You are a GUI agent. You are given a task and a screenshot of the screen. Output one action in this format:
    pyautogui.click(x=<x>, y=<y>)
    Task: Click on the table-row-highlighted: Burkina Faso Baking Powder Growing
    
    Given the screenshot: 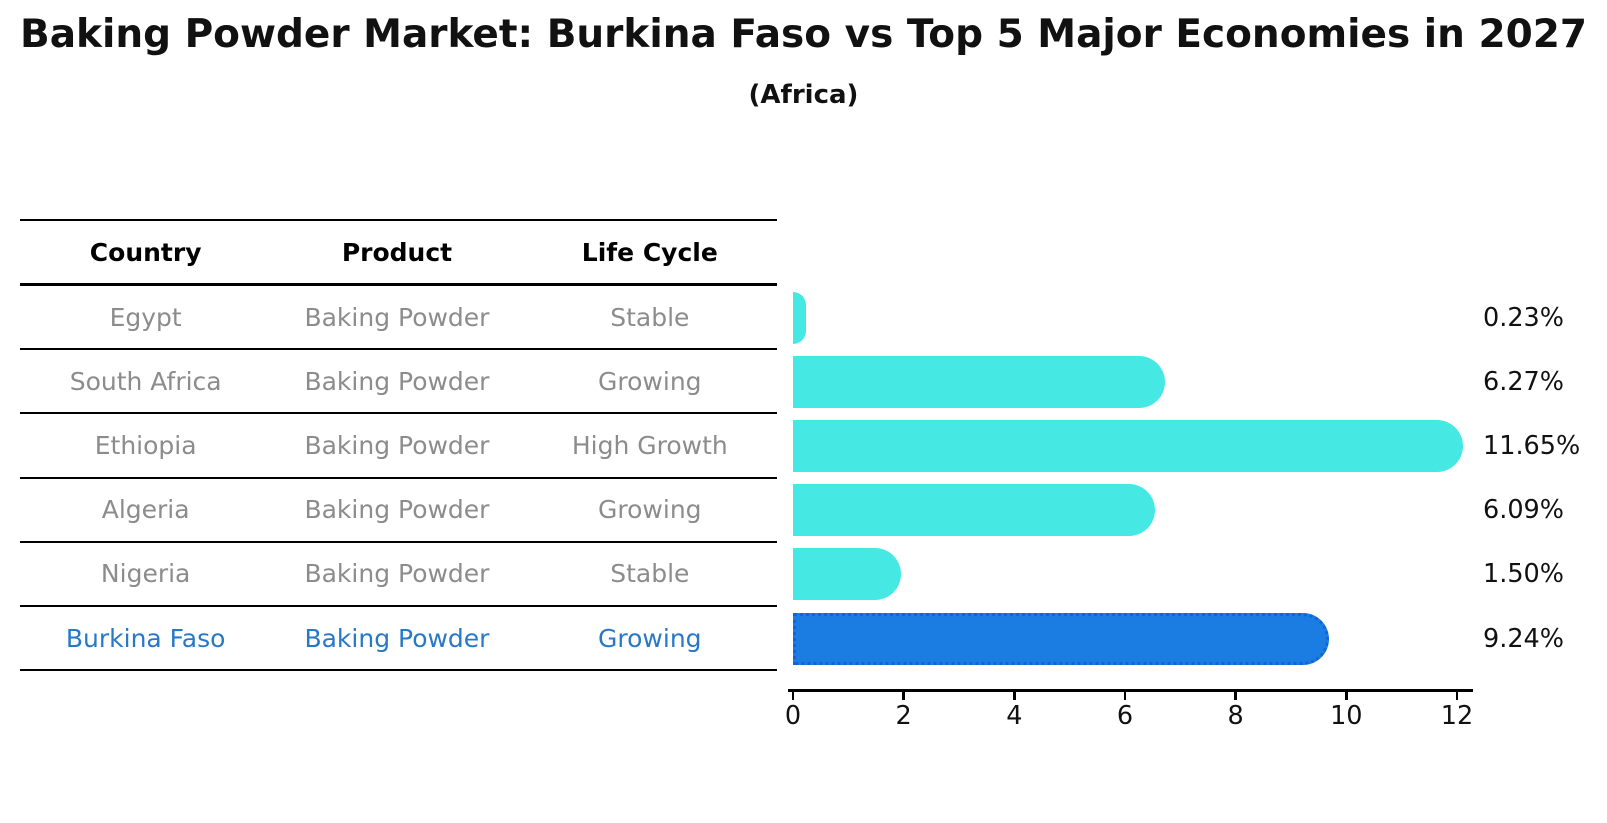 What is the action you would take?
    pyautogui.click(x=398, y=639)
    